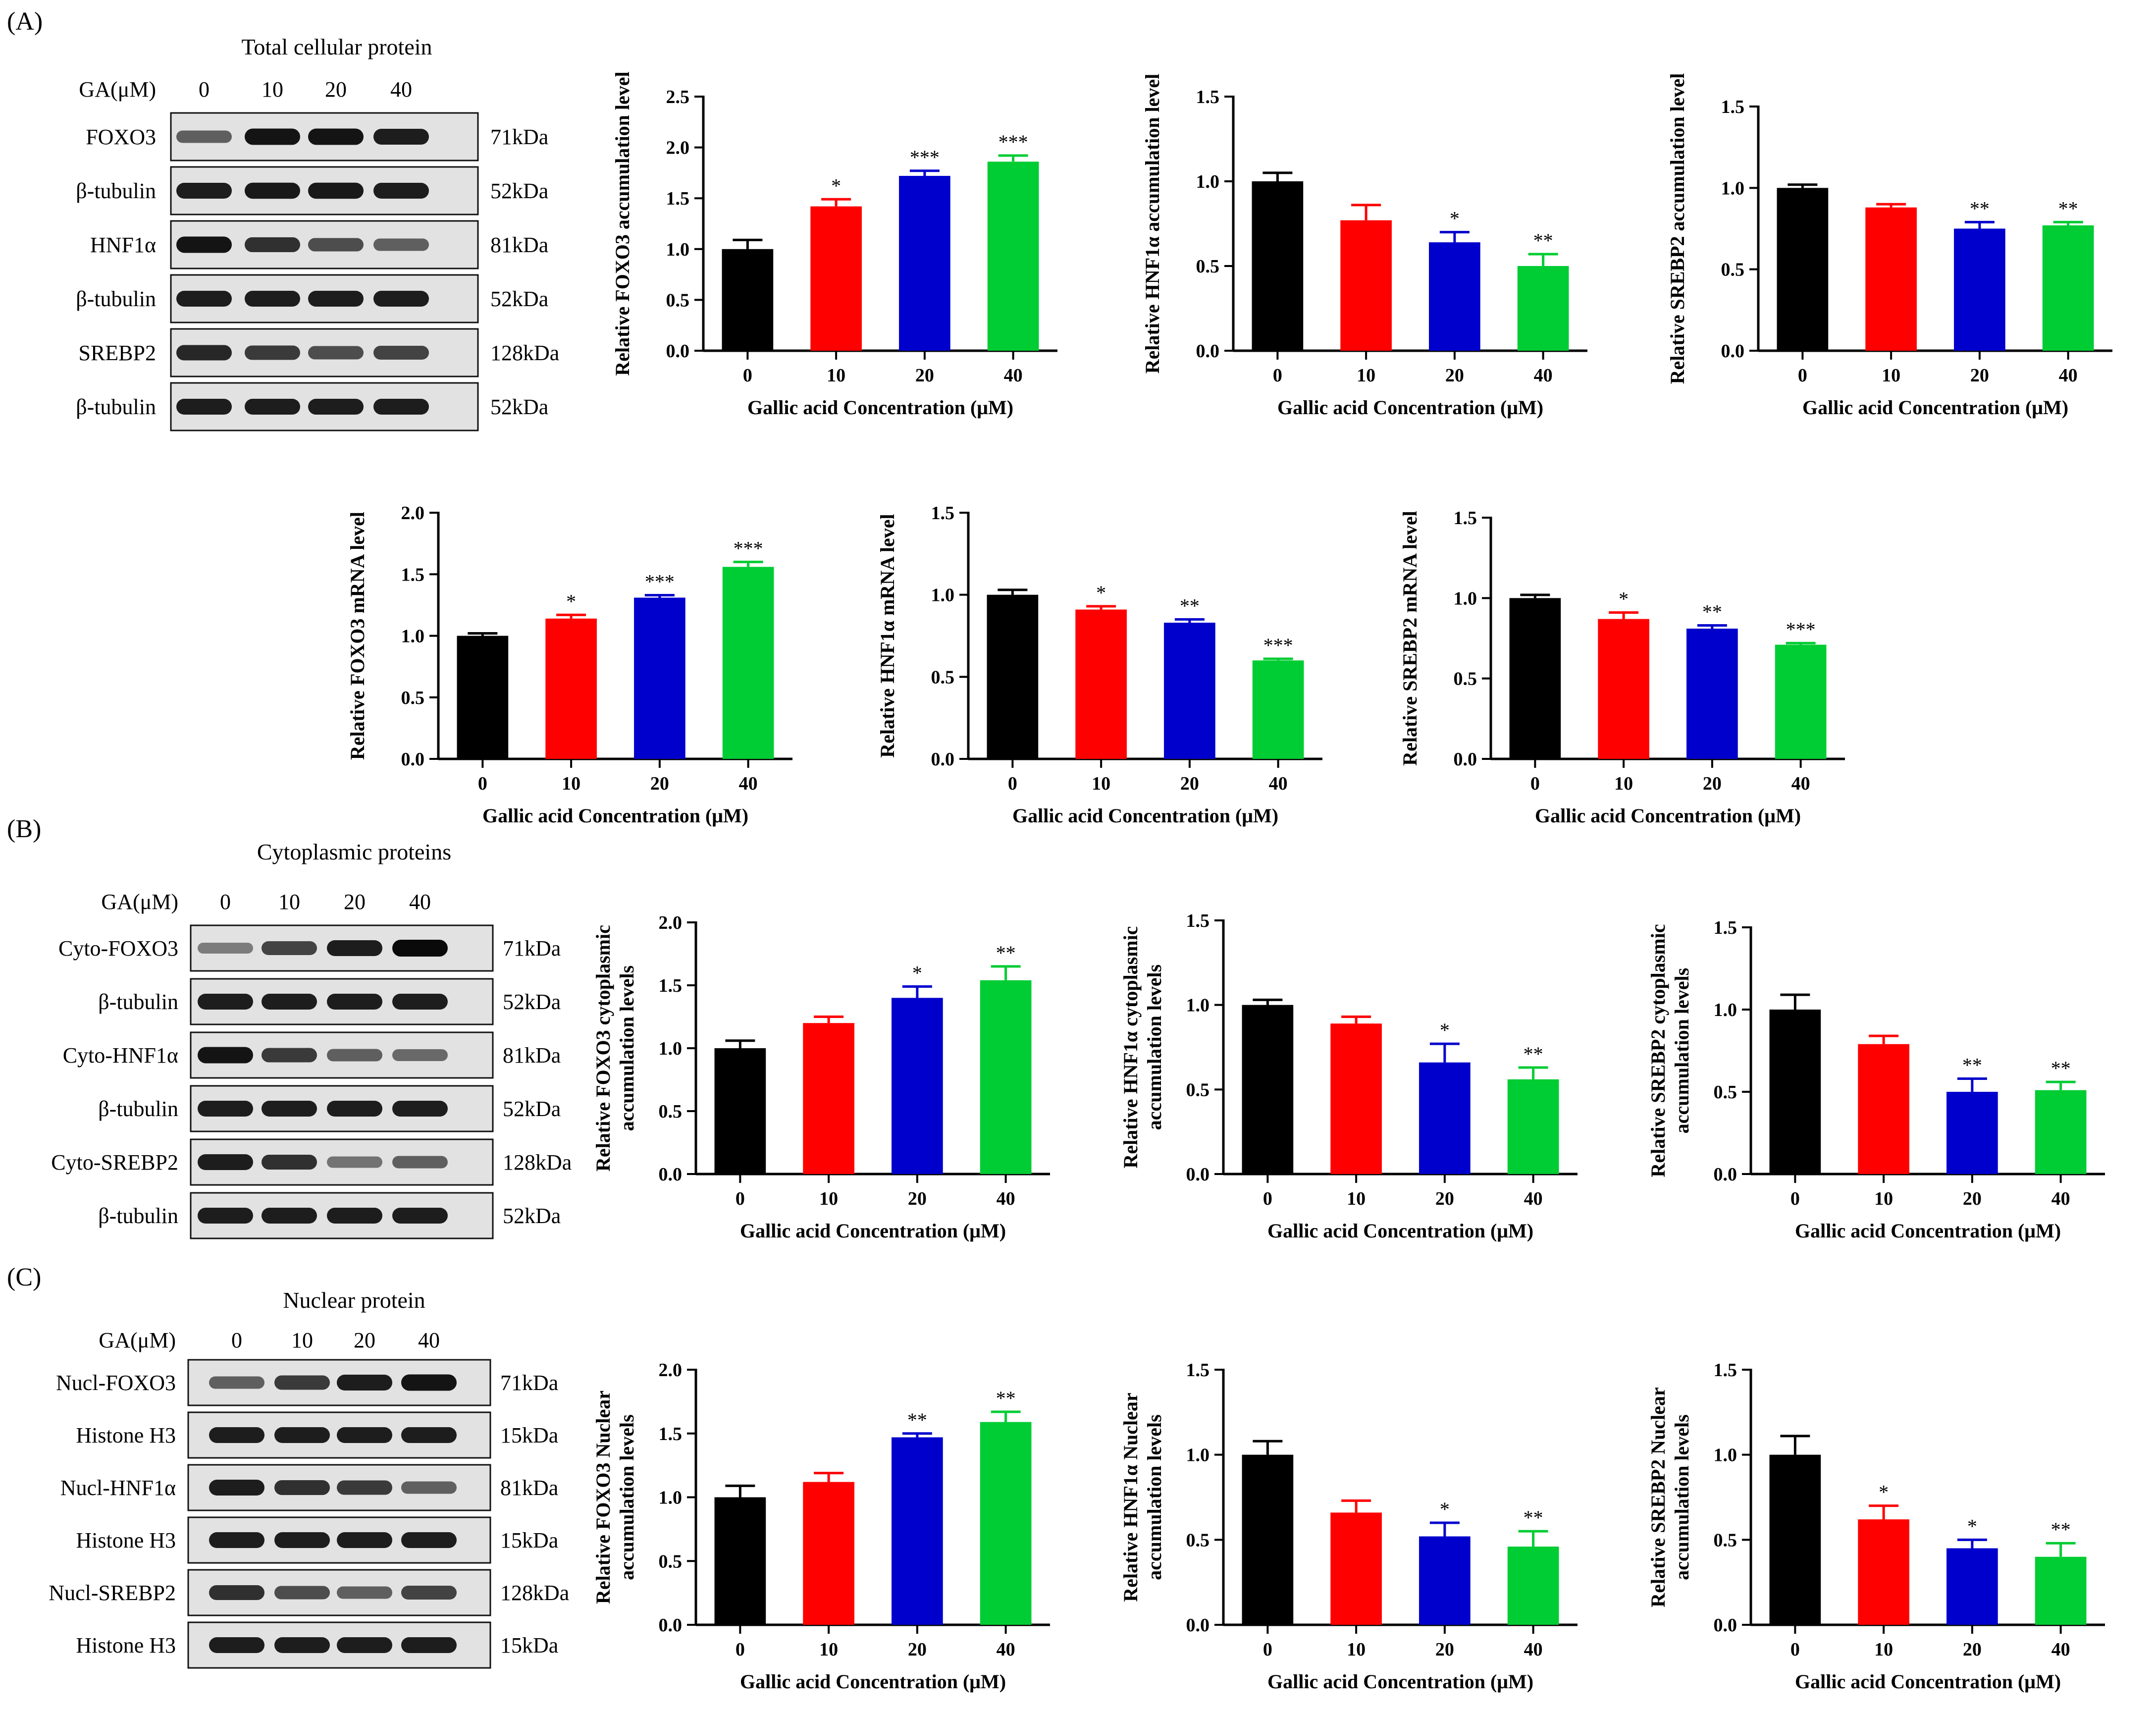 This screenshot has height=1712, width=2156. What do you see at coordinates (1278, 783) in the screenshot?
I see `x-tick-label: 40` at bounding box center [1278, 783].